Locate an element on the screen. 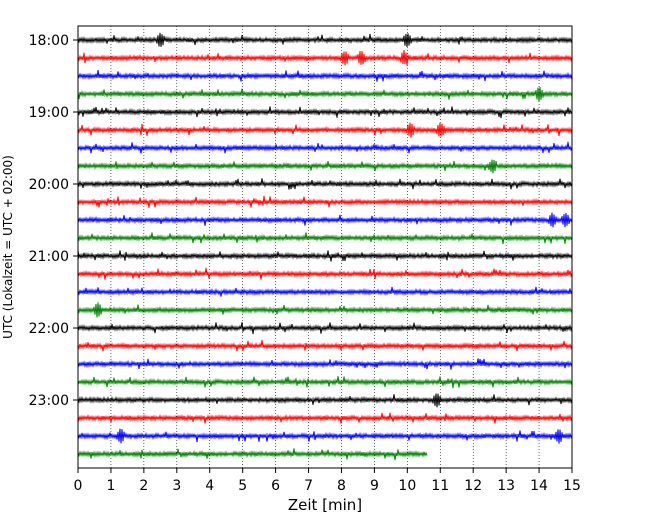 The image size is (650, 520). x-tick-label: 11 is located at coordinates (440, 486).